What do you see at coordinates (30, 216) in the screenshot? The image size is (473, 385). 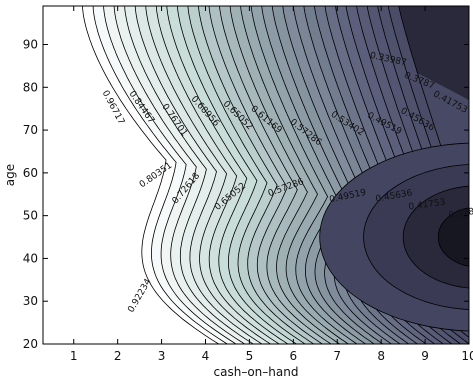 I see `y-tick-label: 50` at bounding box center [30, 216].